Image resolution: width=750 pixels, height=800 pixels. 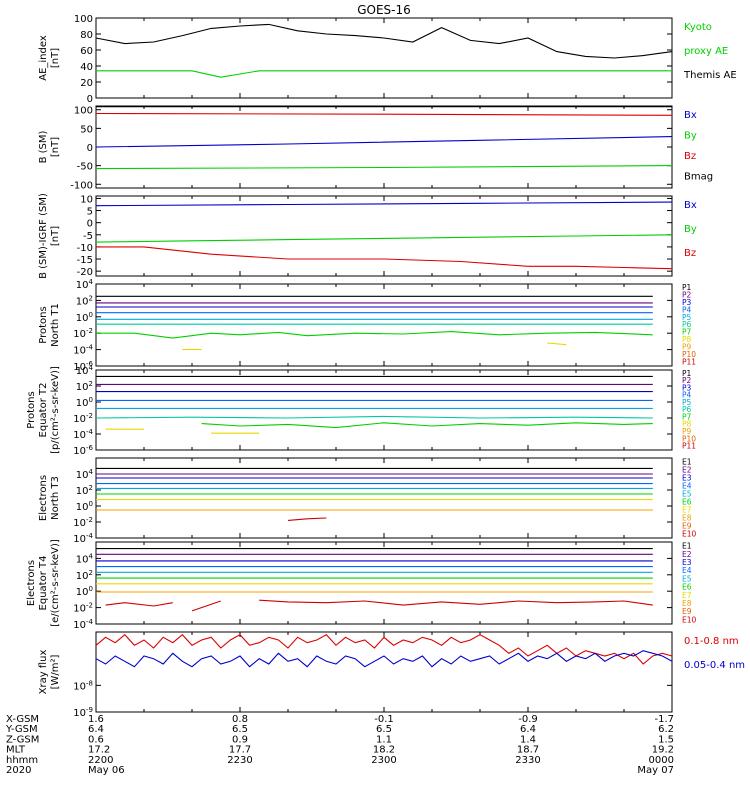 What do you see at coordinates (83, 685) in the screenshot?
I see `y-tick-label: 10⁻⁸` at bounding box center [83, 685].